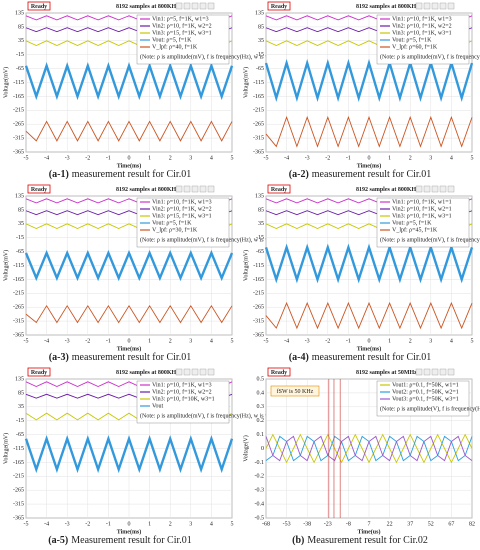  I want to click on y-tick-label: 0, so click(262, 449).